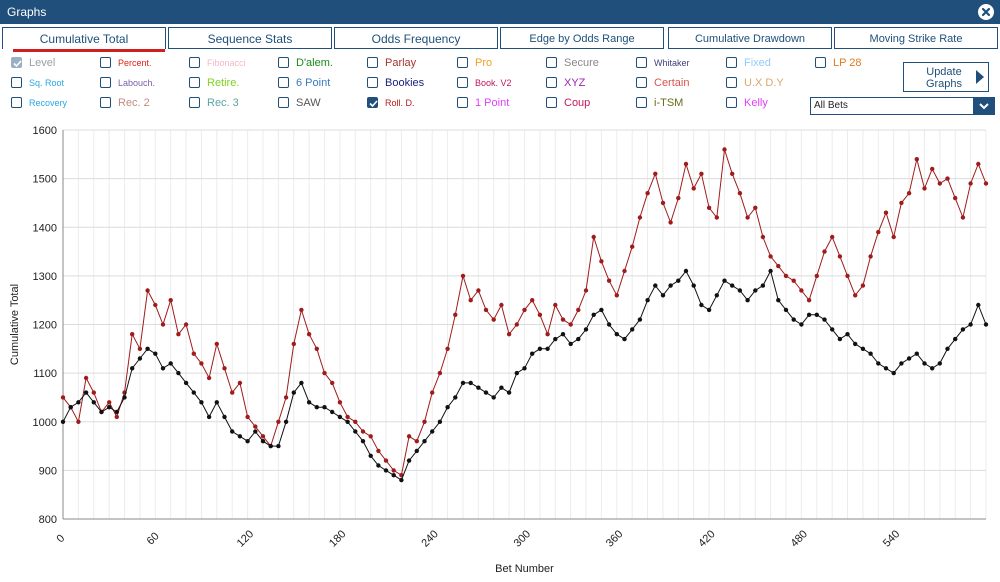 The height and width of the screenshot is (582, 1000). I want to click on x-tick-label: 300, so click(522, 538).